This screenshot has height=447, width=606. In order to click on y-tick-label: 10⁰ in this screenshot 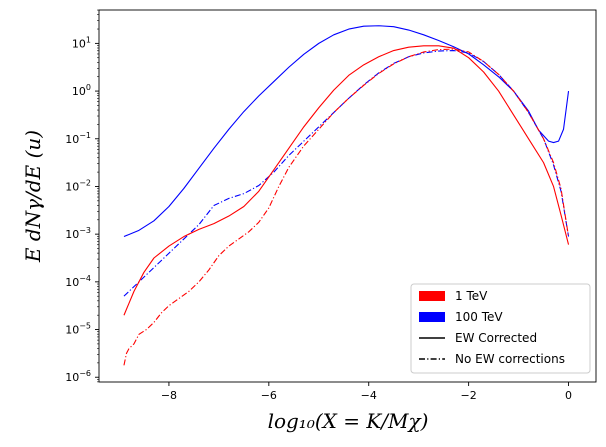, I will do `click(81, 90)`.